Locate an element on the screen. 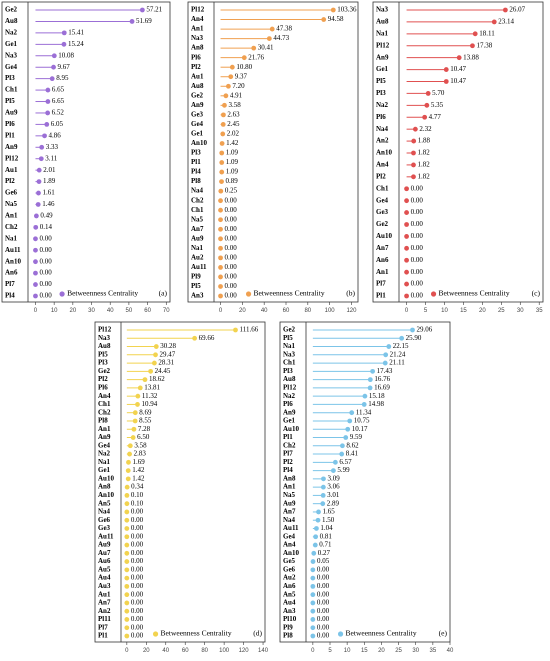  x-tick-label: 140 is located at coordinates (263, 651).